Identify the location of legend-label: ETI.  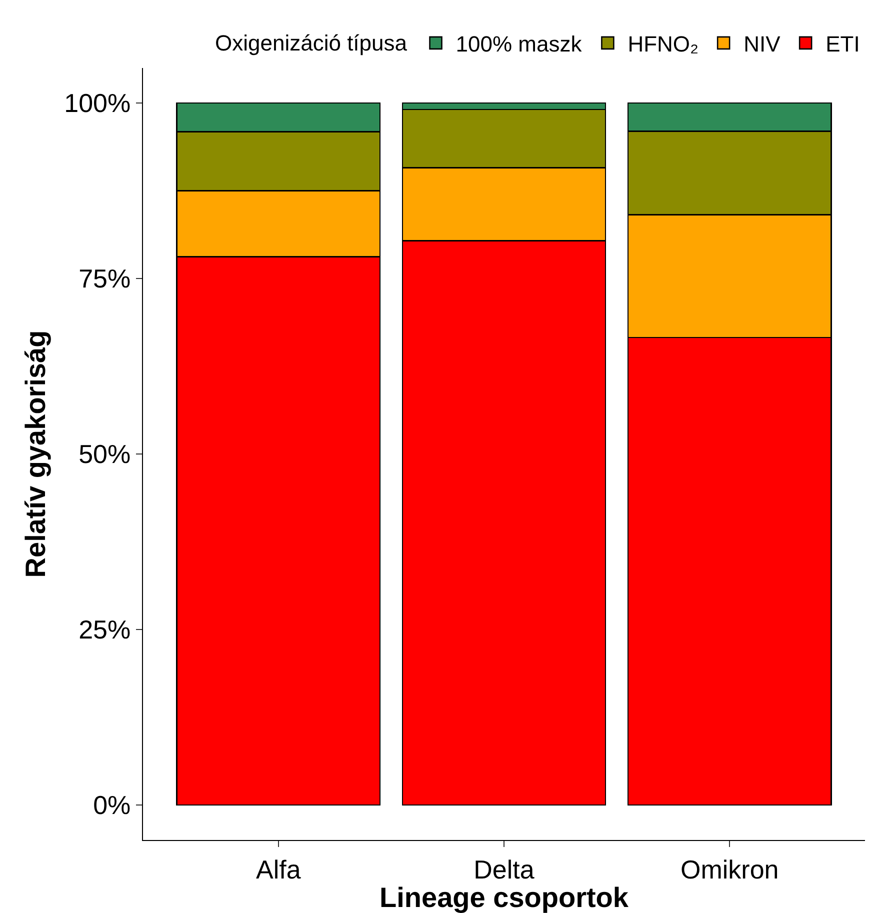
(843, 44).